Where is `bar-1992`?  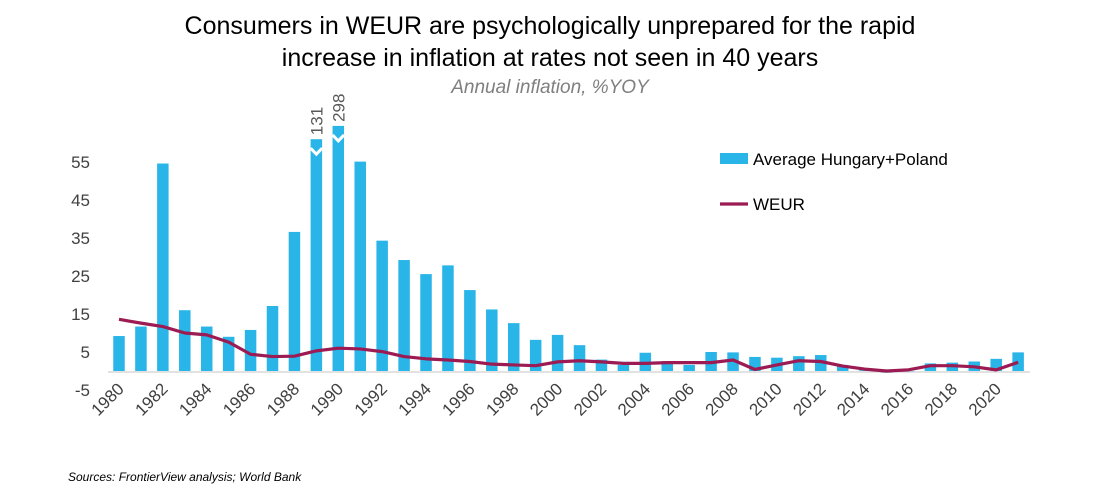
bar-1992 is located at coordinates (382, 305).